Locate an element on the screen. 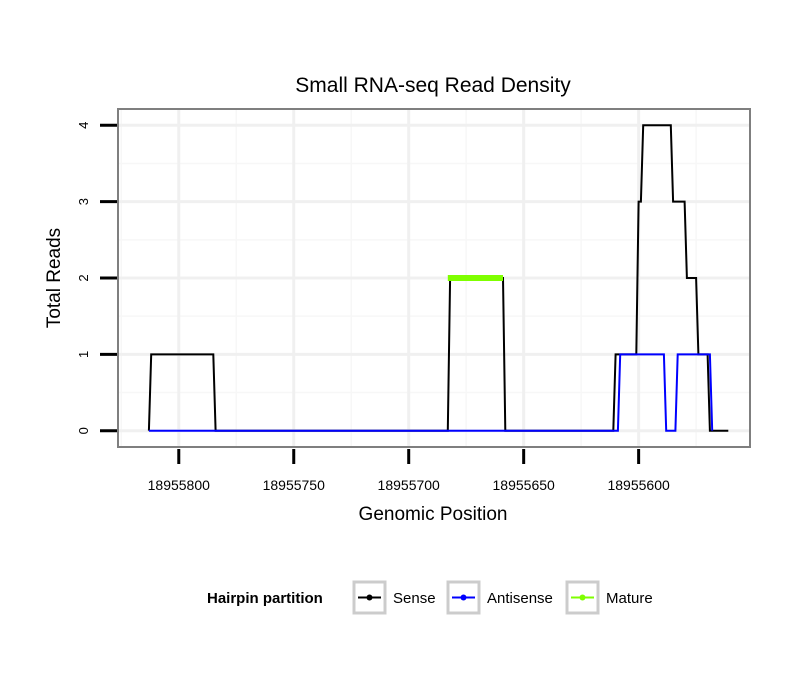 The width and height of the screenshot is (810, 690). y-axis: 0 1 2 3 4 is located at coordinates (96, 278).